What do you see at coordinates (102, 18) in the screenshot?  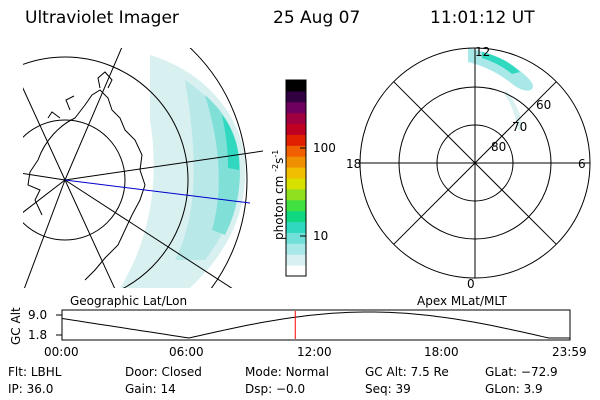 I see `instrument-title: Ultraviolet Imager` at bounding box center [102, 18].